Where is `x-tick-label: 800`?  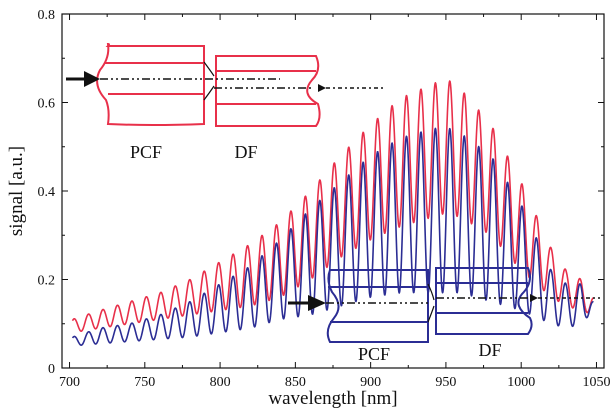 x-tick-label: 800 is located at coordinates (220, 382).